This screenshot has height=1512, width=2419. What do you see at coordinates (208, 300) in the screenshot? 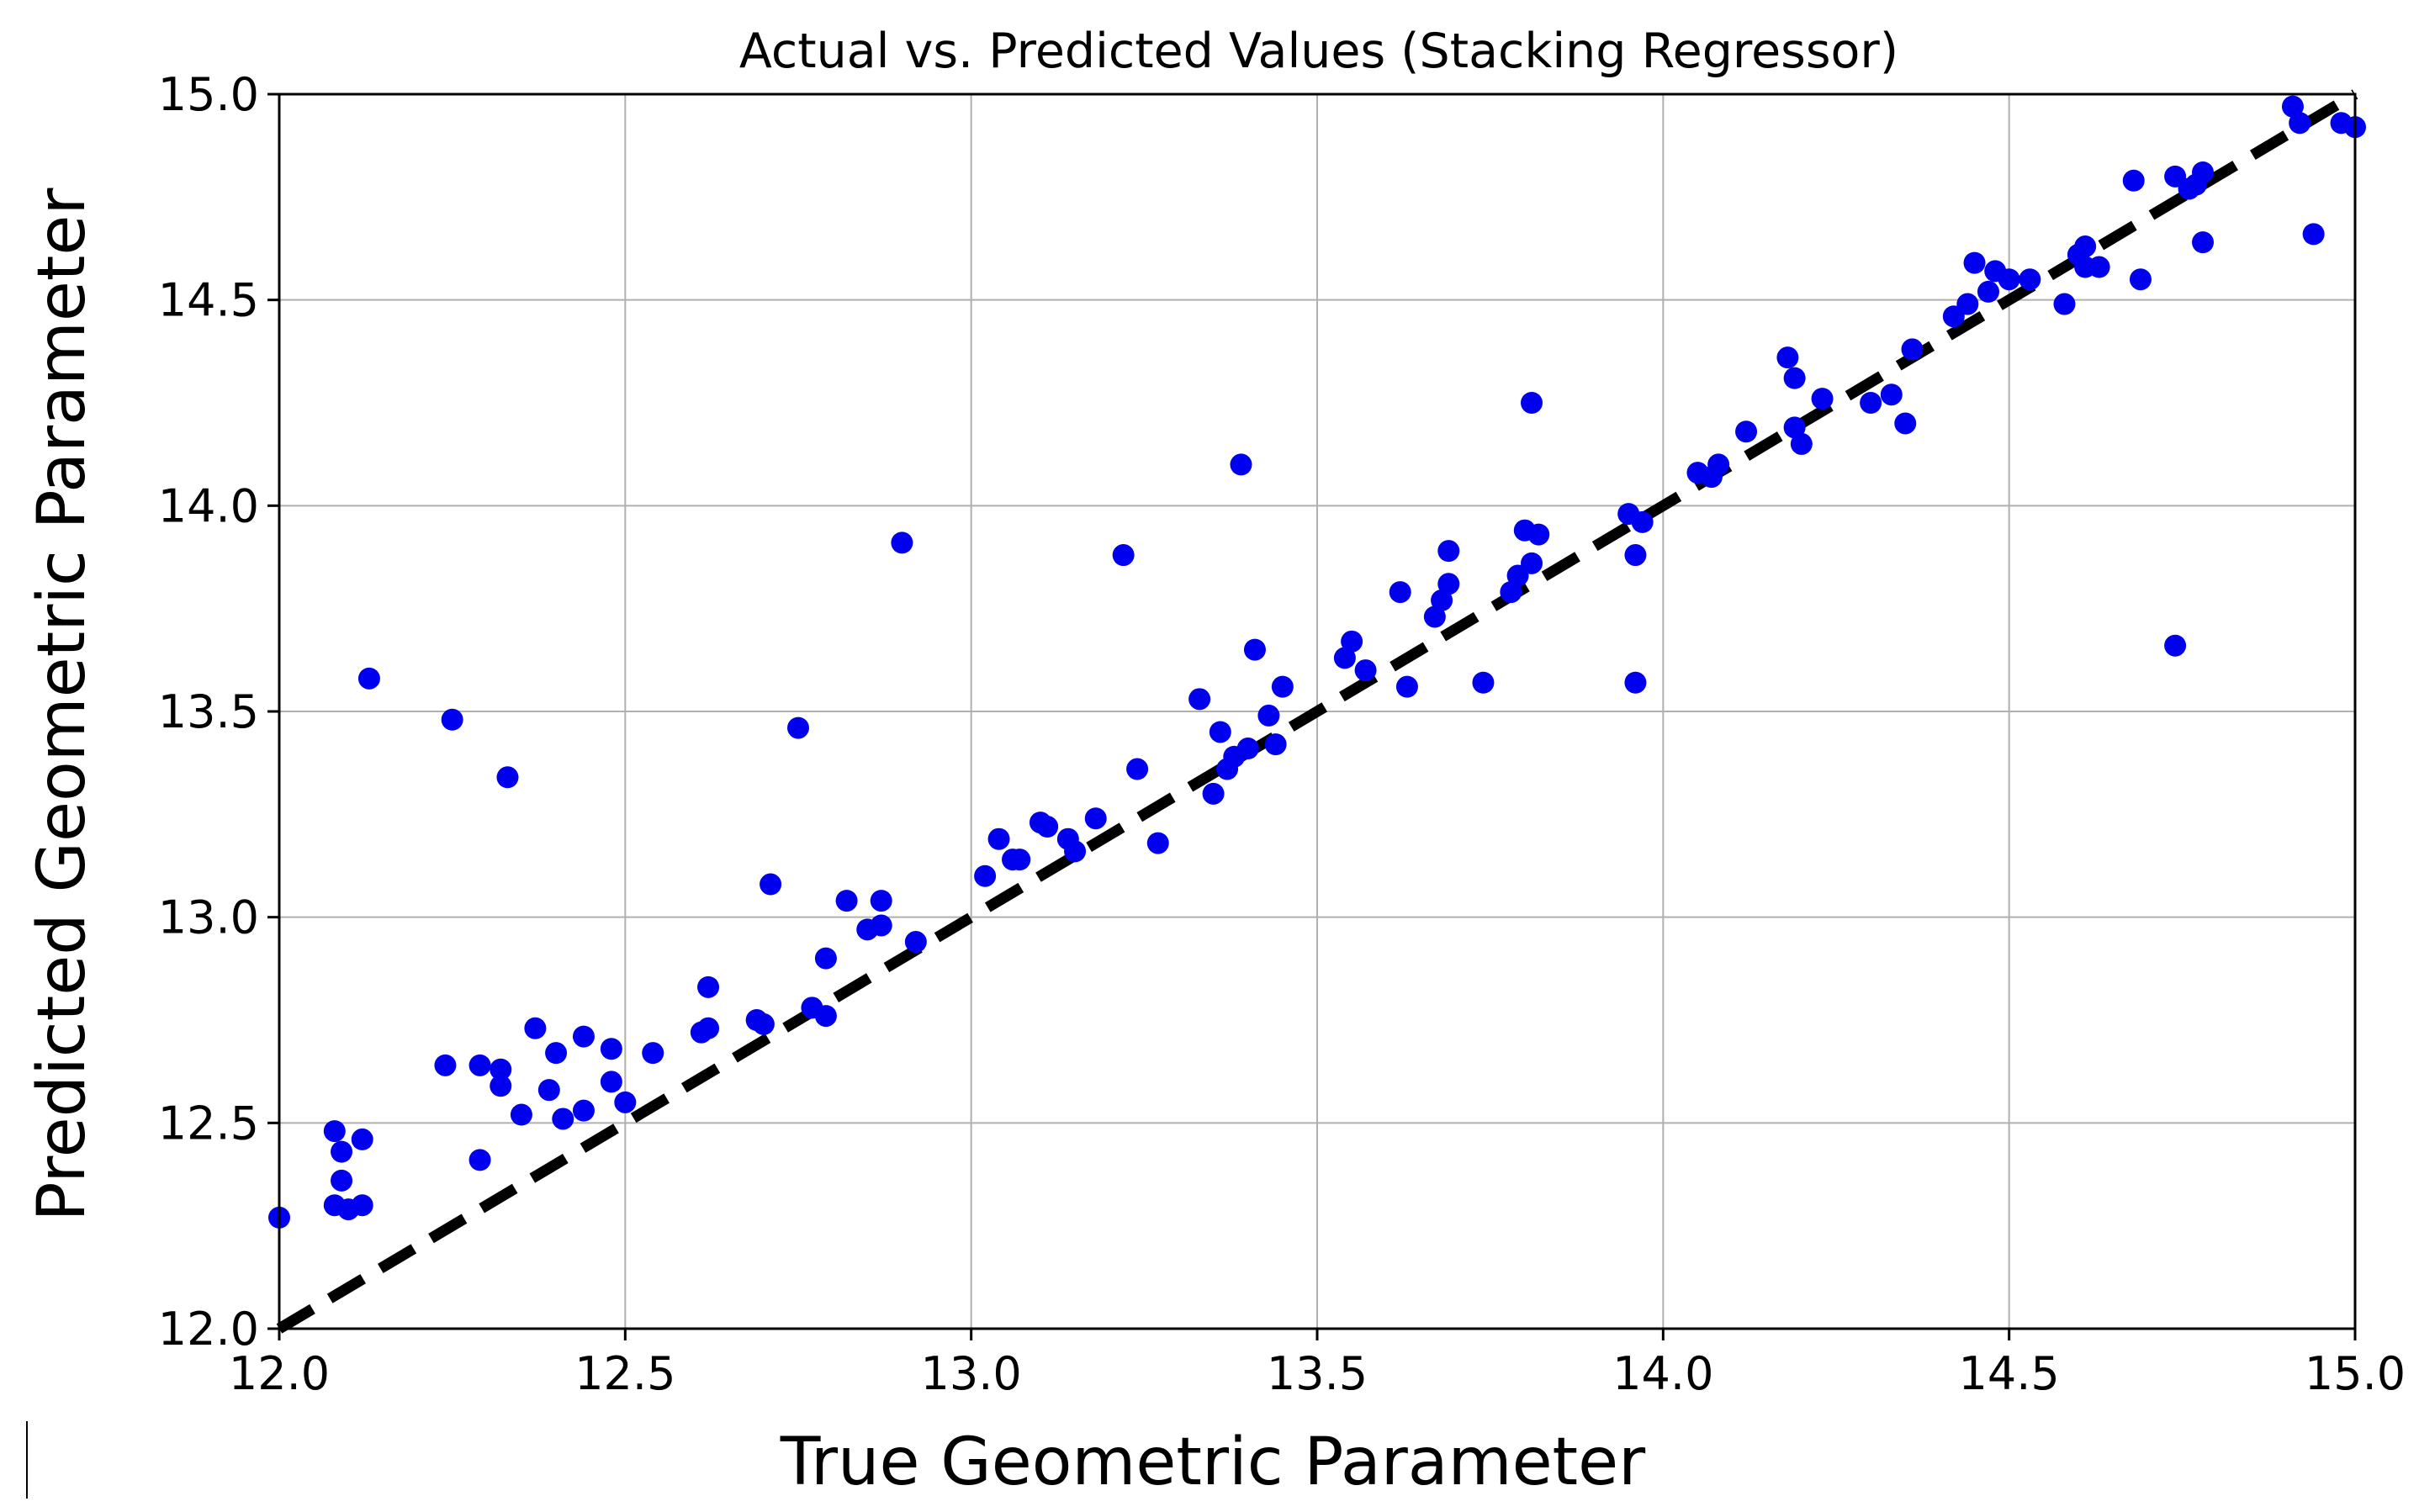
I see `y-tick-label: 14.5` at bounding box center [208, 300].